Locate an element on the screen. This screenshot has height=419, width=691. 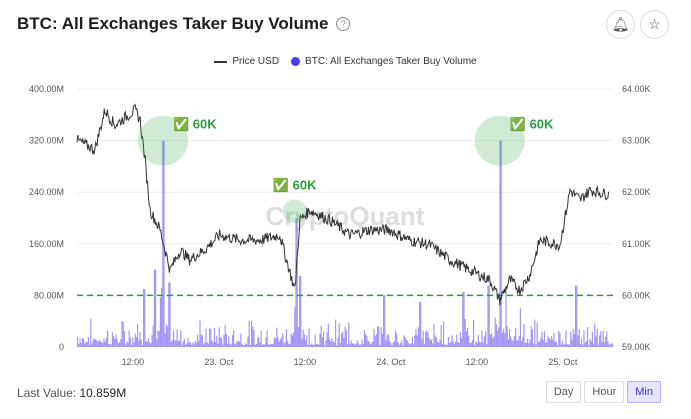
hour-button: Hour is located at coordinates (604, 392).